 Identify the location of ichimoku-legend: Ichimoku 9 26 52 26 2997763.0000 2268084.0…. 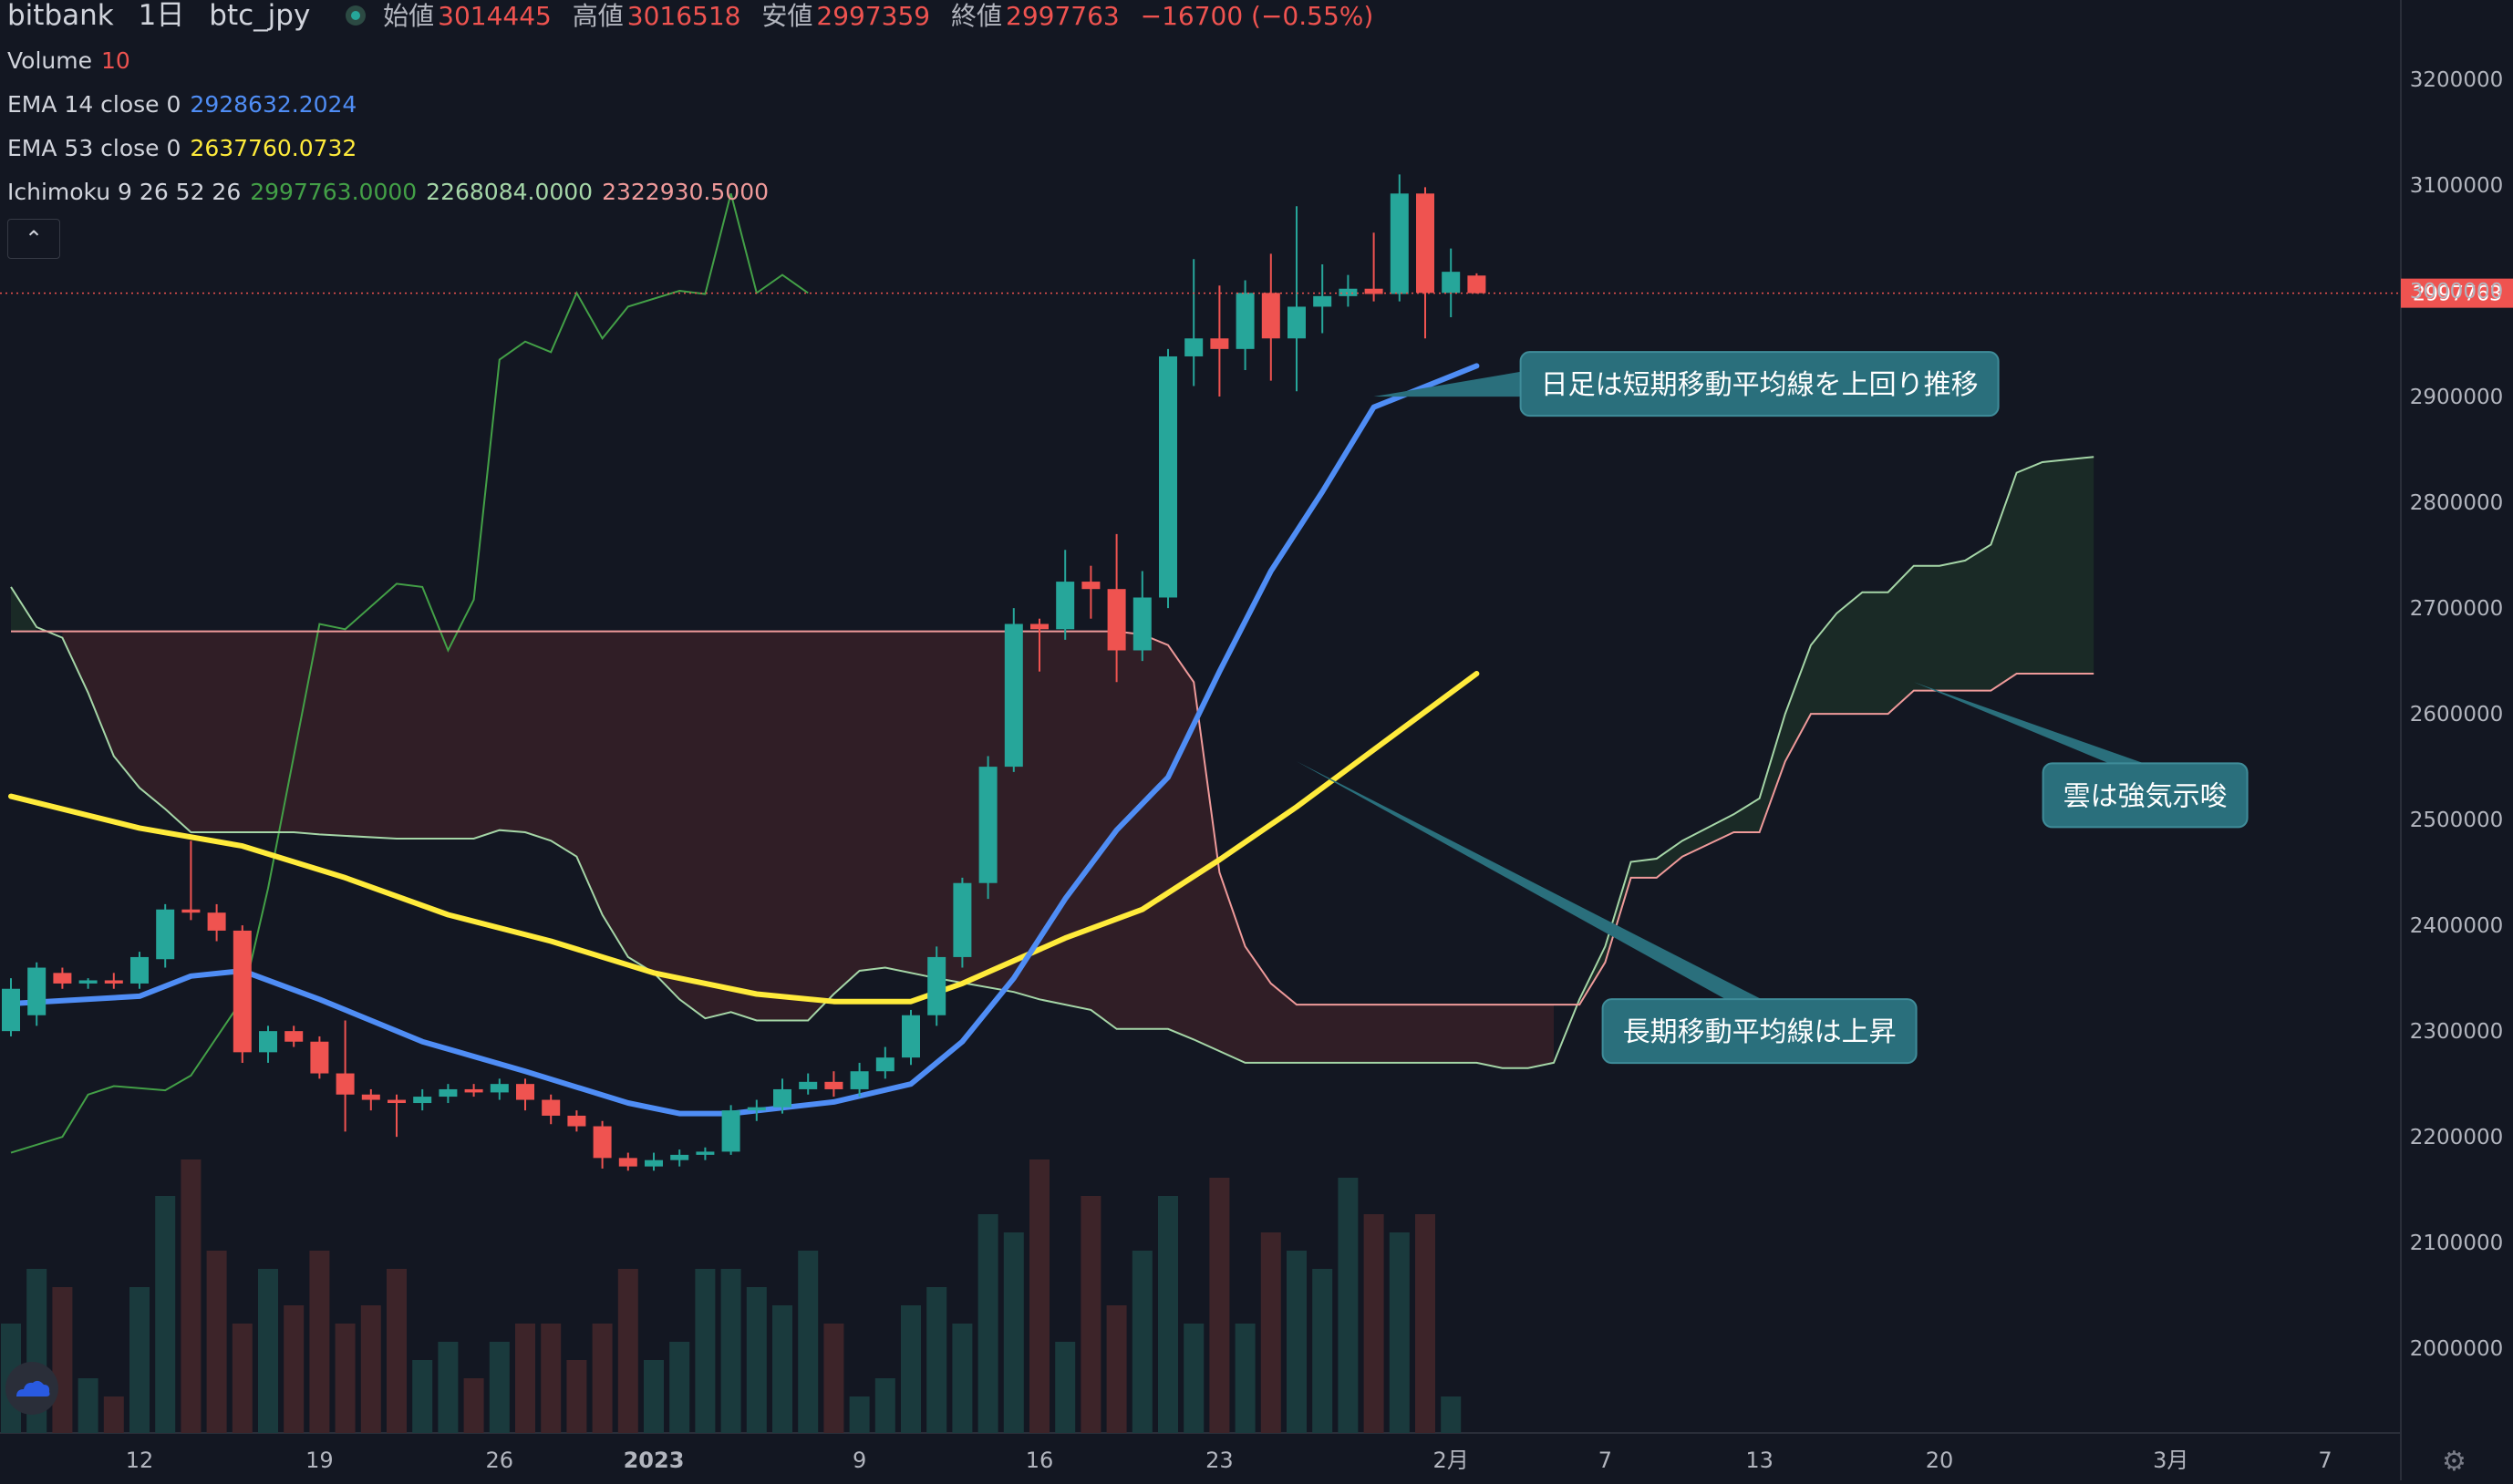
(393, 192).